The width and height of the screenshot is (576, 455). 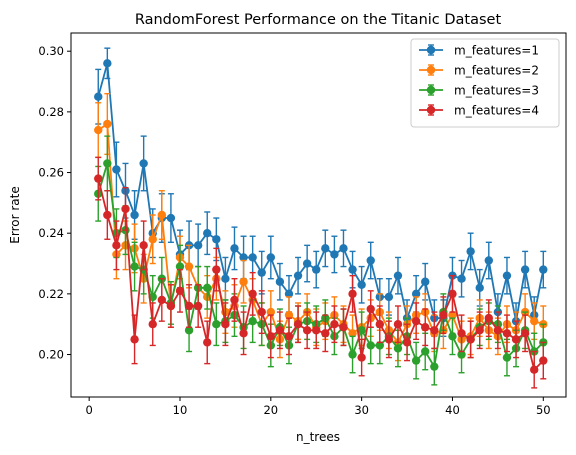 I want to click on y-tick-label: 0.22, so click(x=51, y=294).